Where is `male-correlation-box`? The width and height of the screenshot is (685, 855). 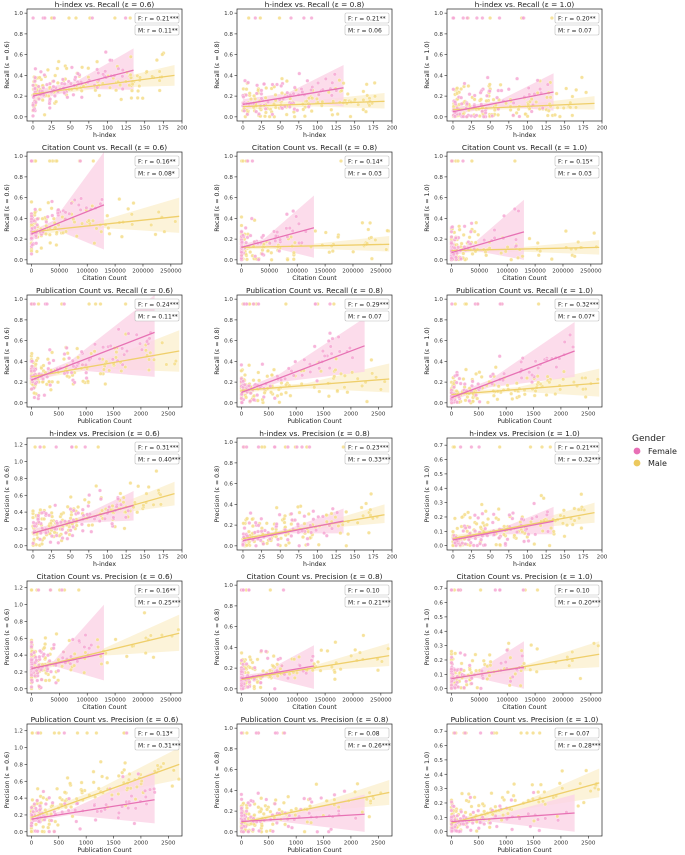 male-correlation-box is located at coordinates (157, 459).